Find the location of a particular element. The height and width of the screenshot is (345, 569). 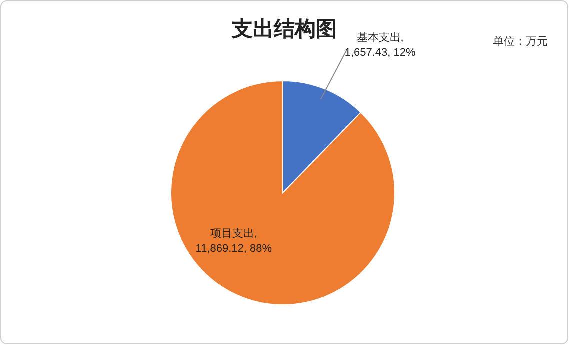

text: 单位：万元 is located at coordinates (520, 41).